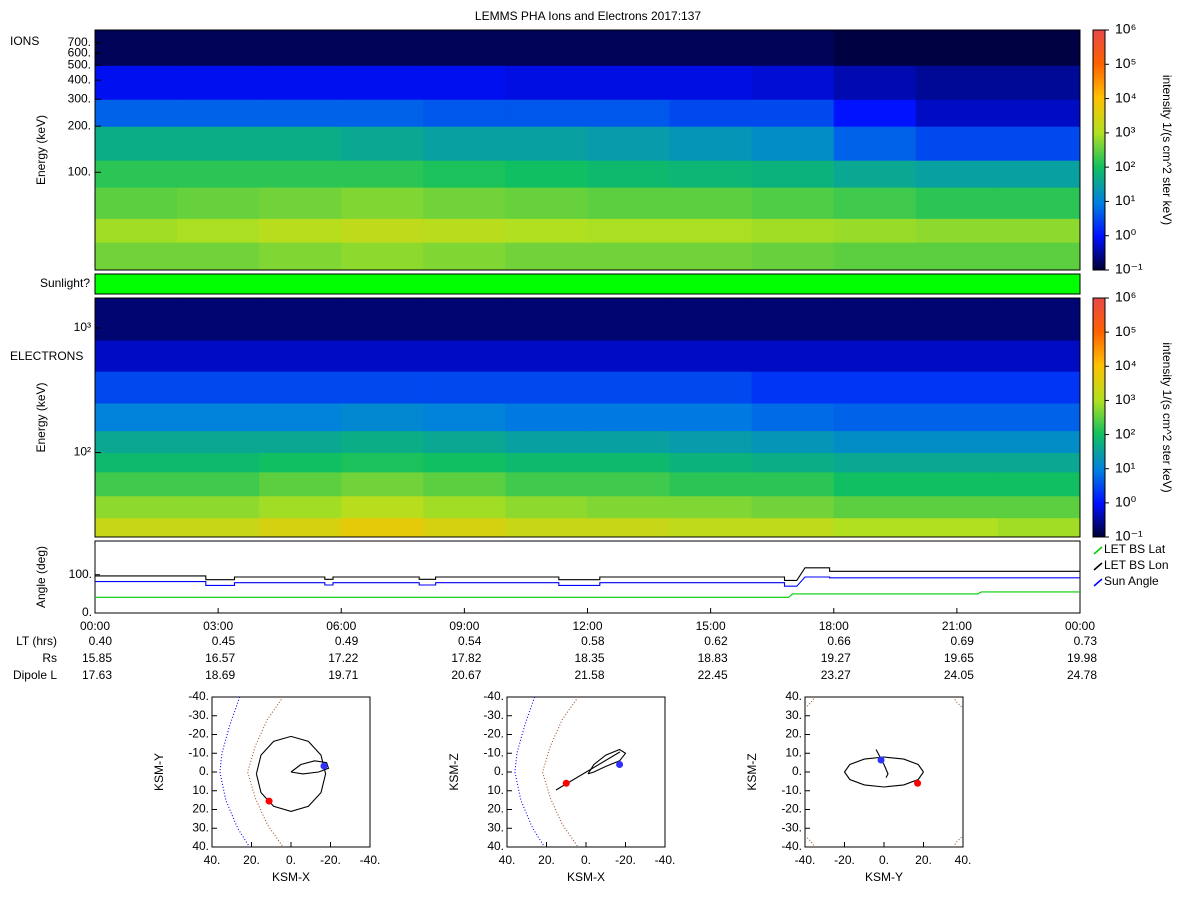  What do you see at coordinates (1136, 565) in the screenshot?
I see `legend-label: LET BS Lon` at bounding box center [1136, 565].